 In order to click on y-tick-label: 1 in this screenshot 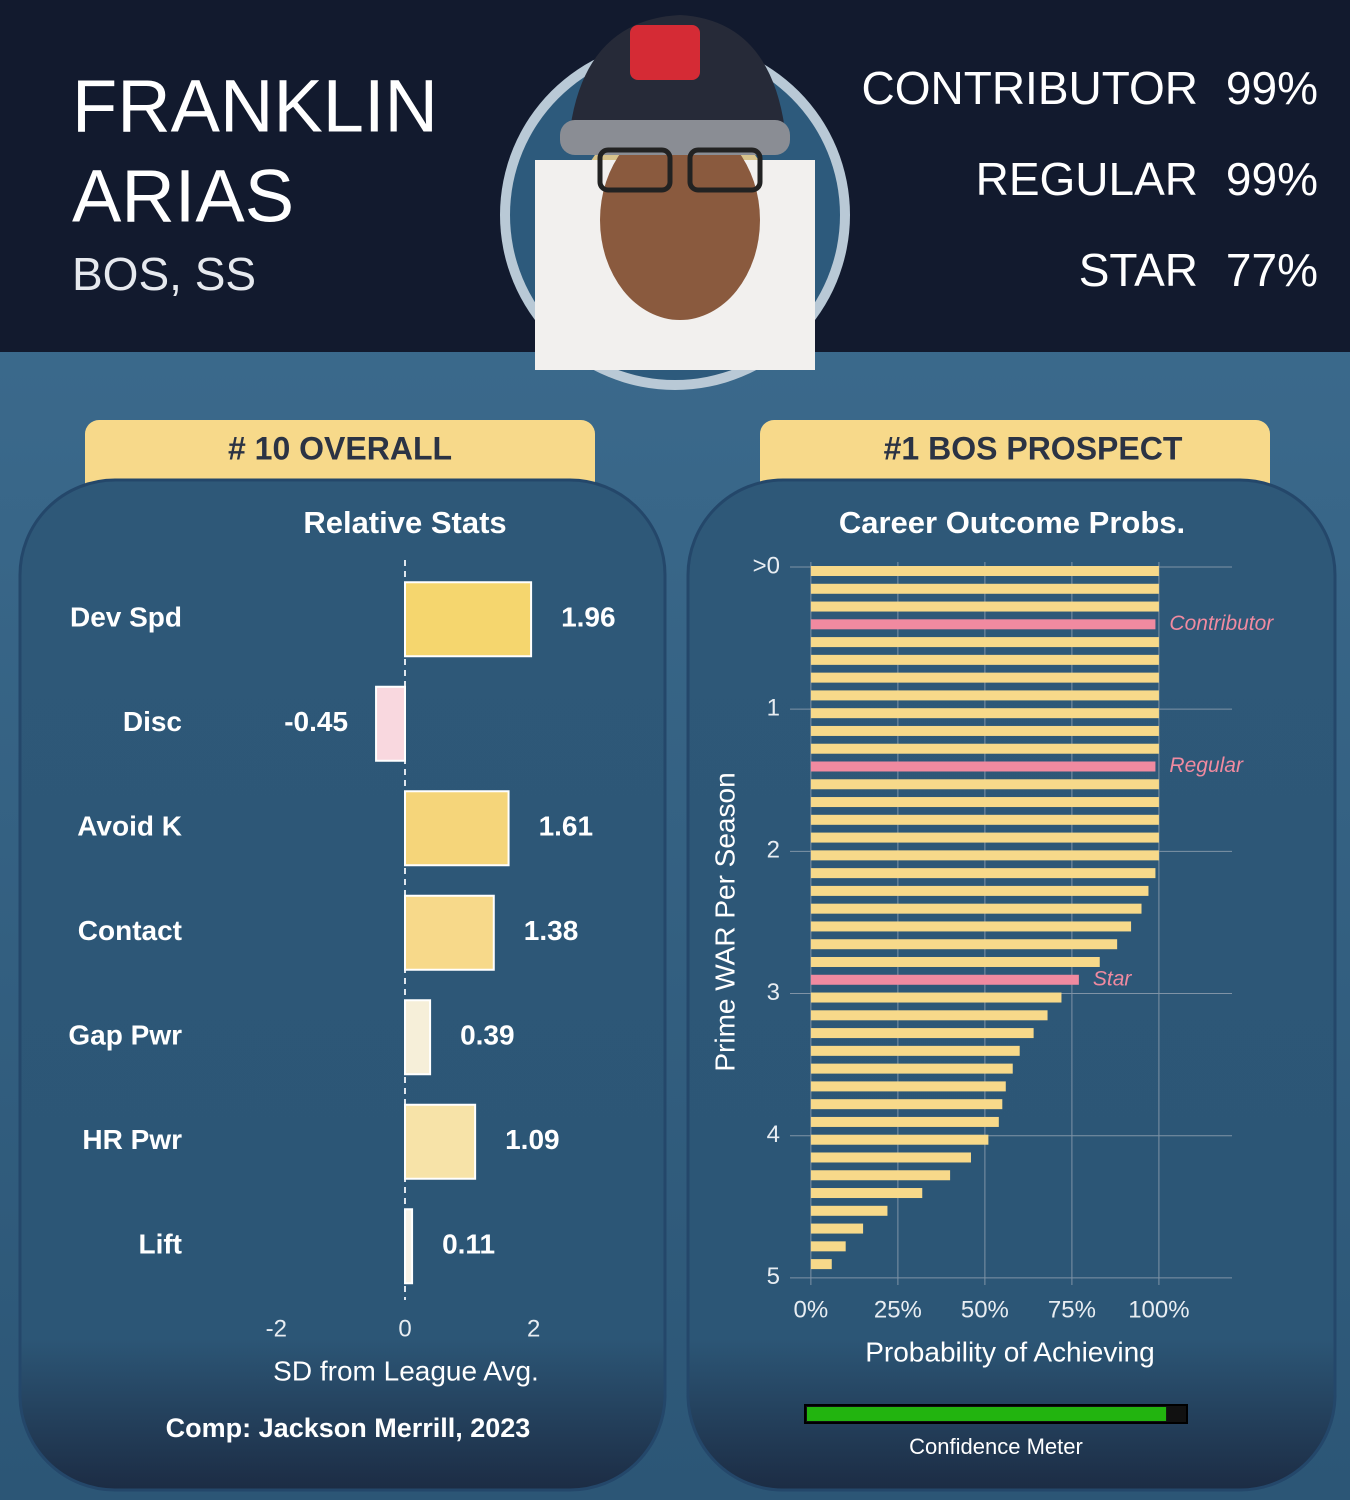, I will do `click(773, 708)`.